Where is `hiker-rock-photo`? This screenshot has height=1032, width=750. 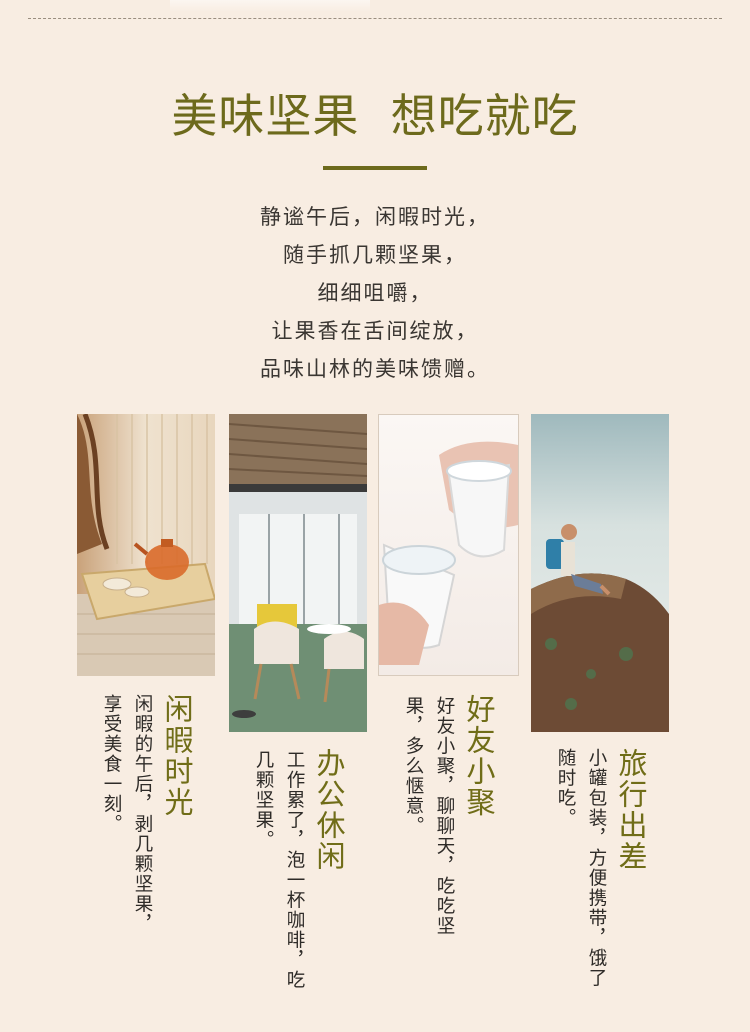
hiker-rock-photo is located at coordinates (600, 573).